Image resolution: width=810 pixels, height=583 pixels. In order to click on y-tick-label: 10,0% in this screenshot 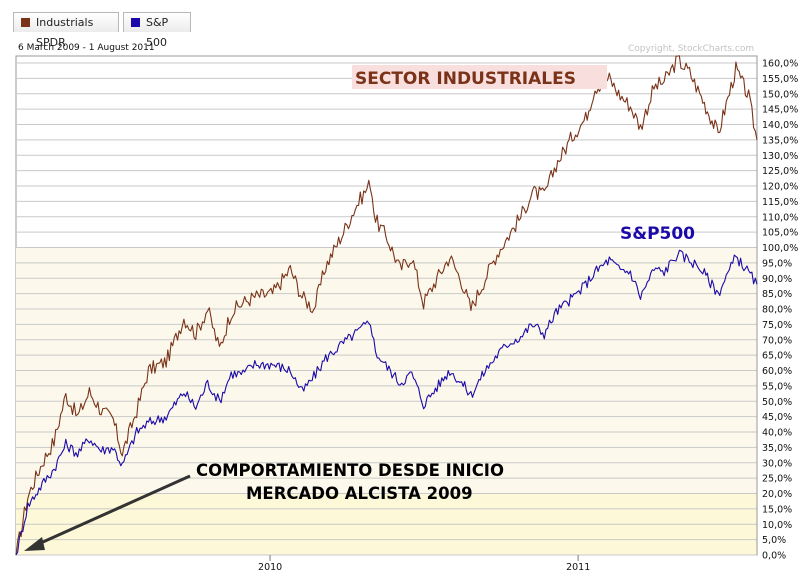, I will do `click(777, 525)`.